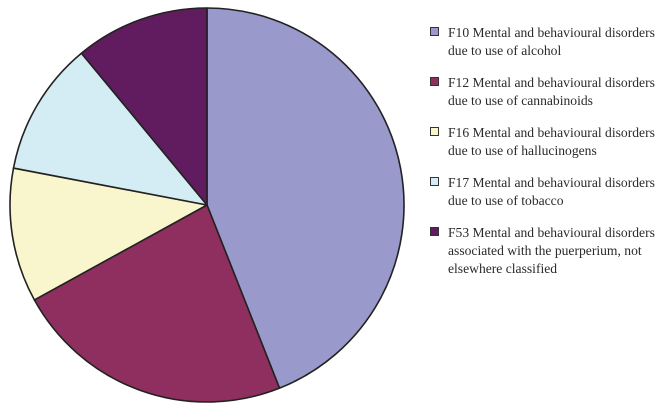 This screenshot has width=659, height=403. I want to click on legend-swatch-f53, so click(434, 231).